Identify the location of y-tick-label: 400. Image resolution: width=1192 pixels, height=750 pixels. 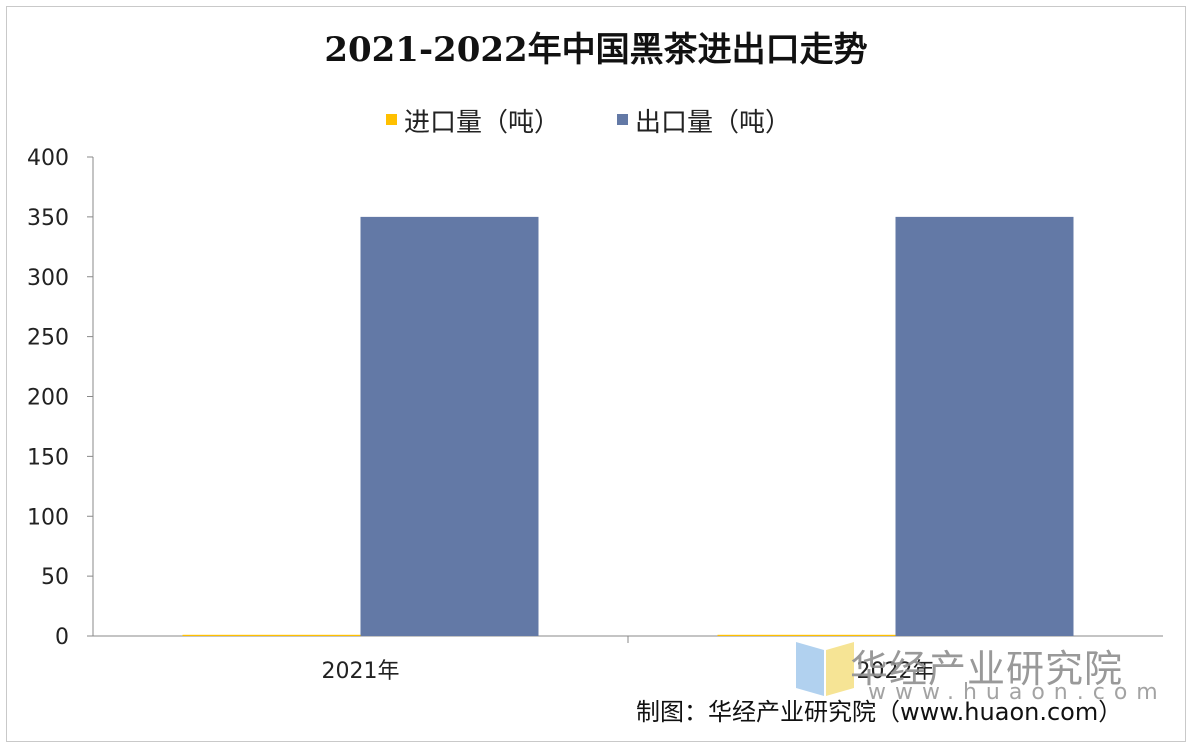
(48, 158).